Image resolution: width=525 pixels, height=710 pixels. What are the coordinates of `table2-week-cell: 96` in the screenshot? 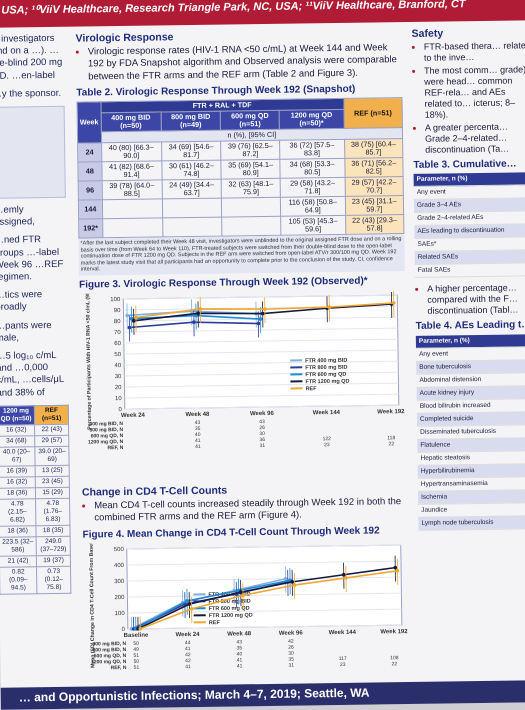 It's located at (90, 190).